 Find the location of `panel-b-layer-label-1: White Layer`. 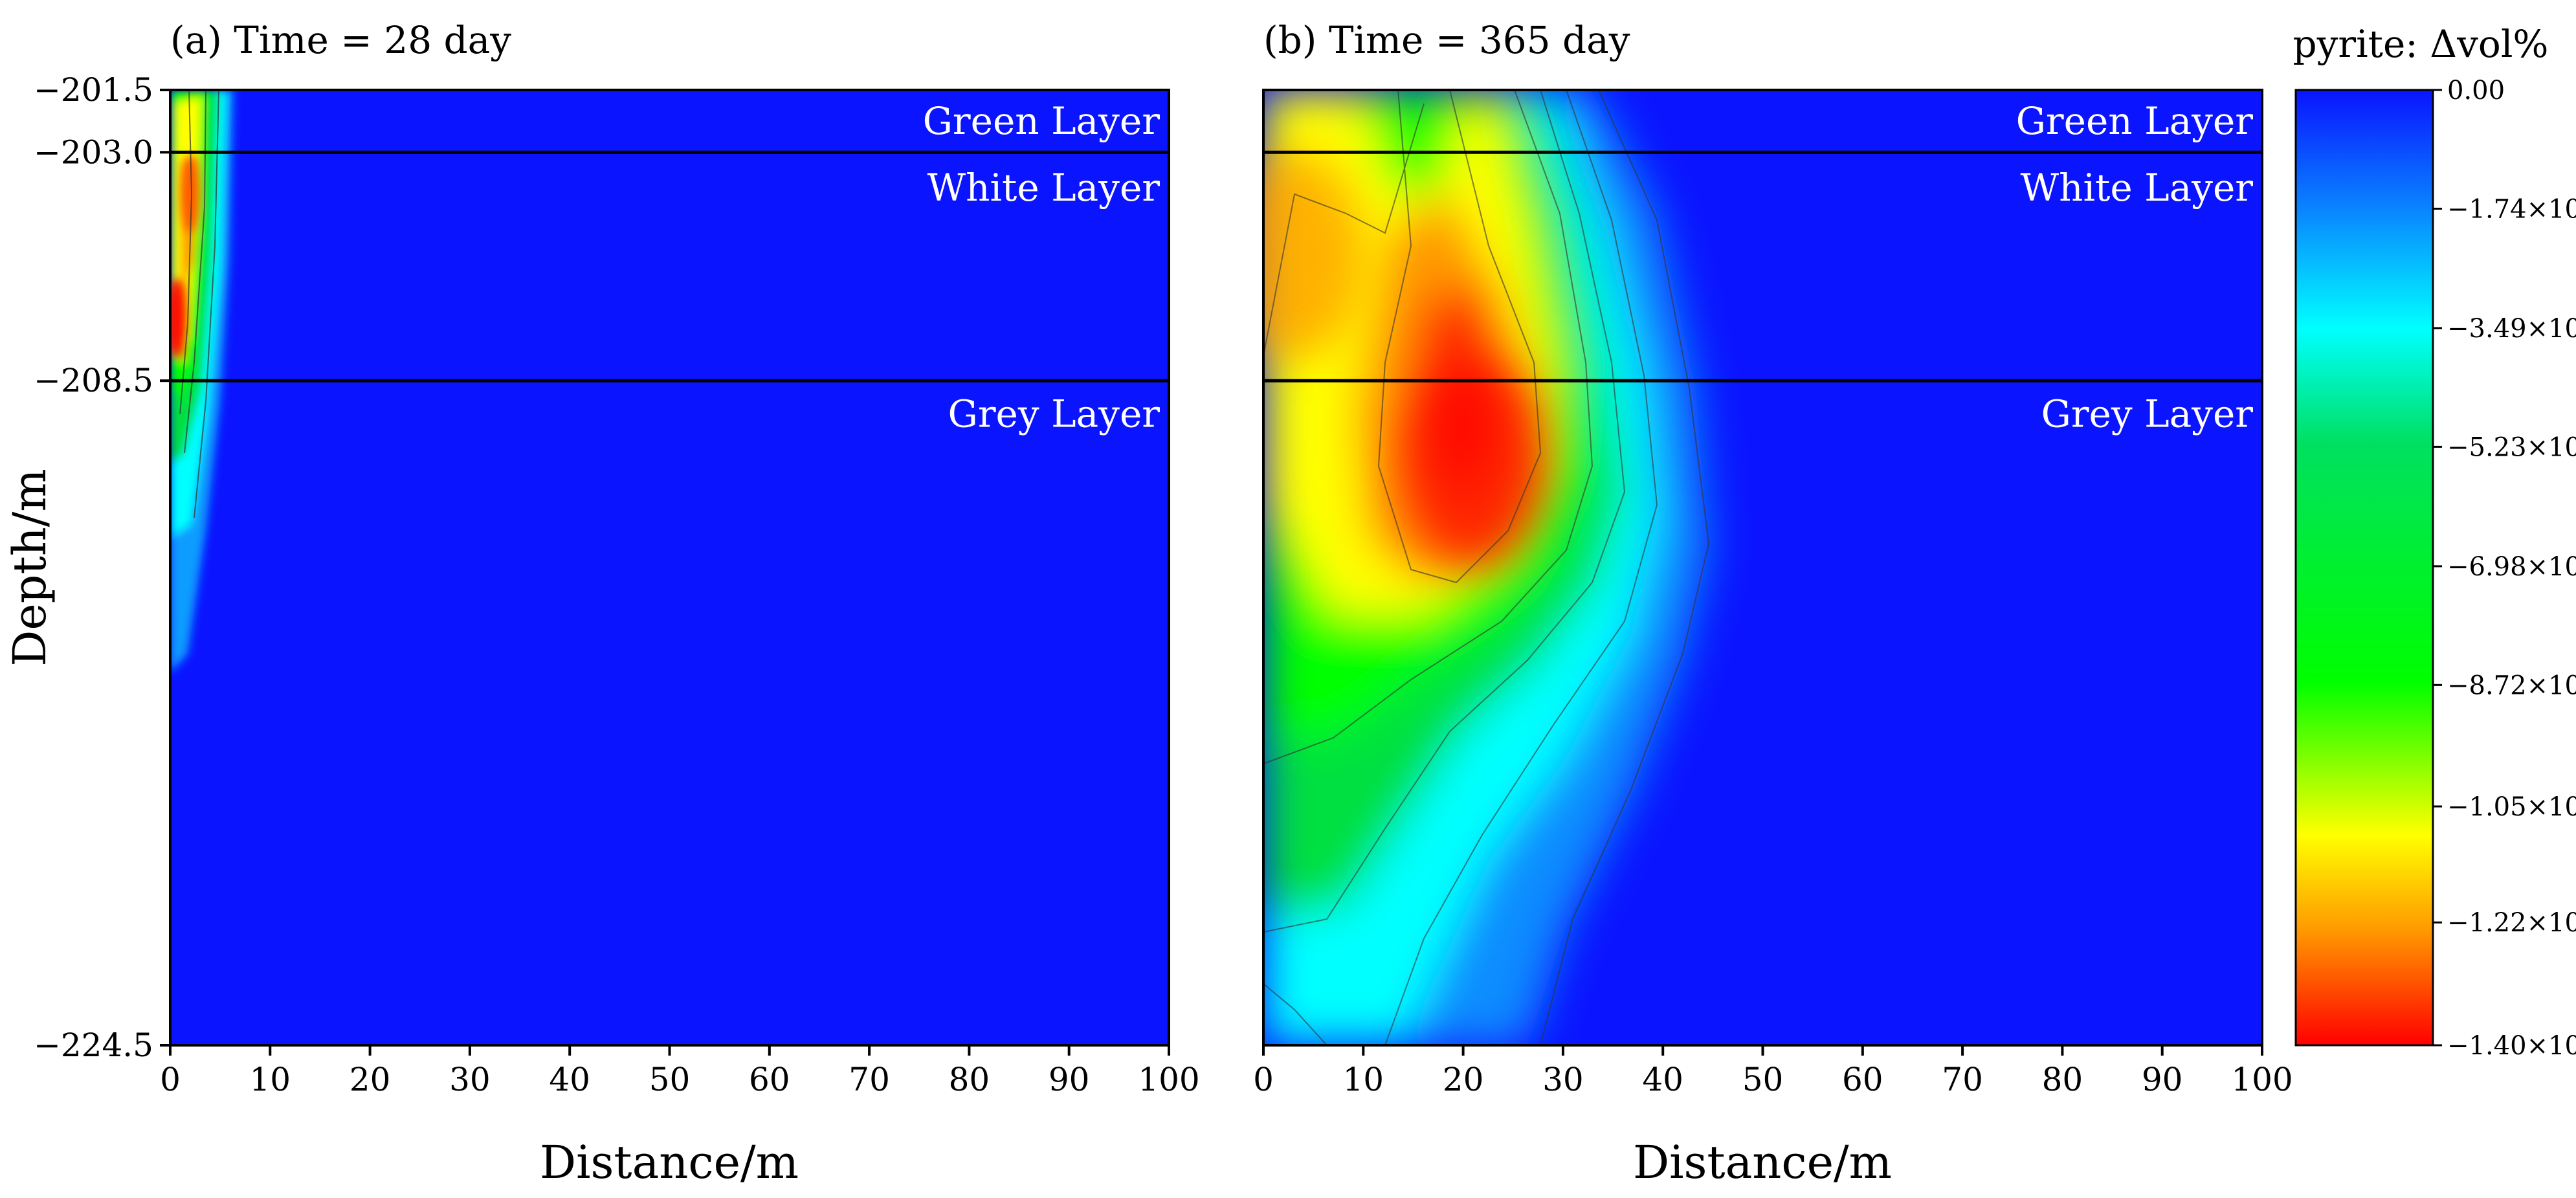

panel-b-layer-label-1: White Layer is located at coordinates (2137, 188).